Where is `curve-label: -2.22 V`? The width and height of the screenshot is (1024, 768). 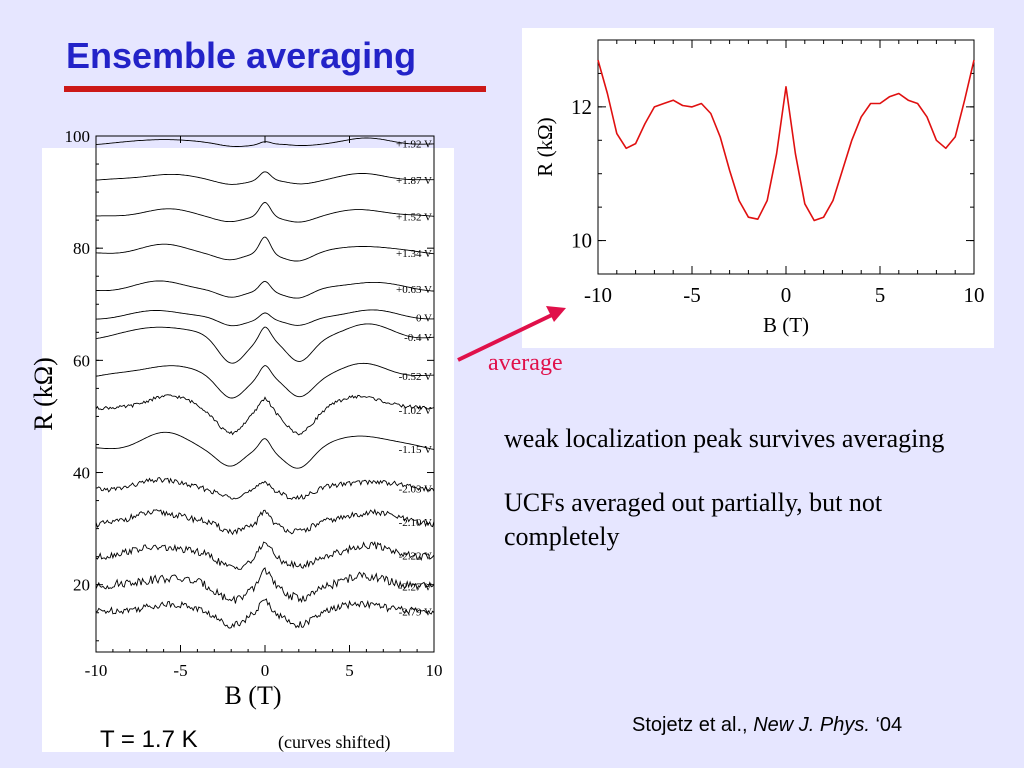 curve-label: -2.22 V is located at coordinates (415, 557).